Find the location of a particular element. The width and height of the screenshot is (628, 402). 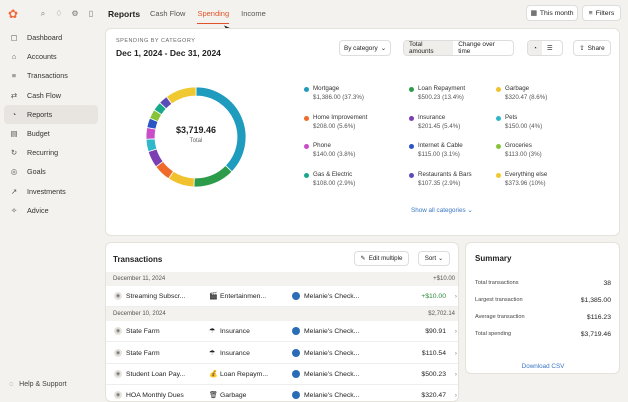

date-group-header: December 10, 2024 $2,702.14 is located at coordinates (282, 314).